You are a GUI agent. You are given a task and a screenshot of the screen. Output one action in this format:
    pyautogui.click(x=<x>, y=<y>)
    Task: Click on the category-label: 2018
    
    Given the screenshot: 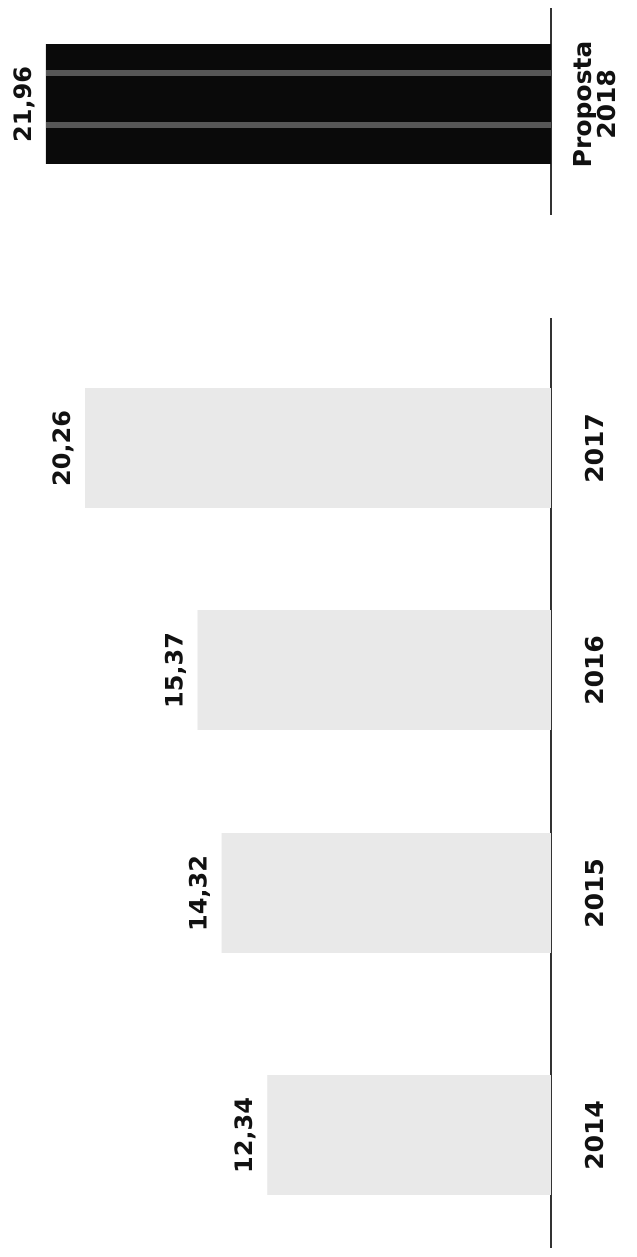 What is the action you would take?
    pyautogui.click(x=606, y=104)
    